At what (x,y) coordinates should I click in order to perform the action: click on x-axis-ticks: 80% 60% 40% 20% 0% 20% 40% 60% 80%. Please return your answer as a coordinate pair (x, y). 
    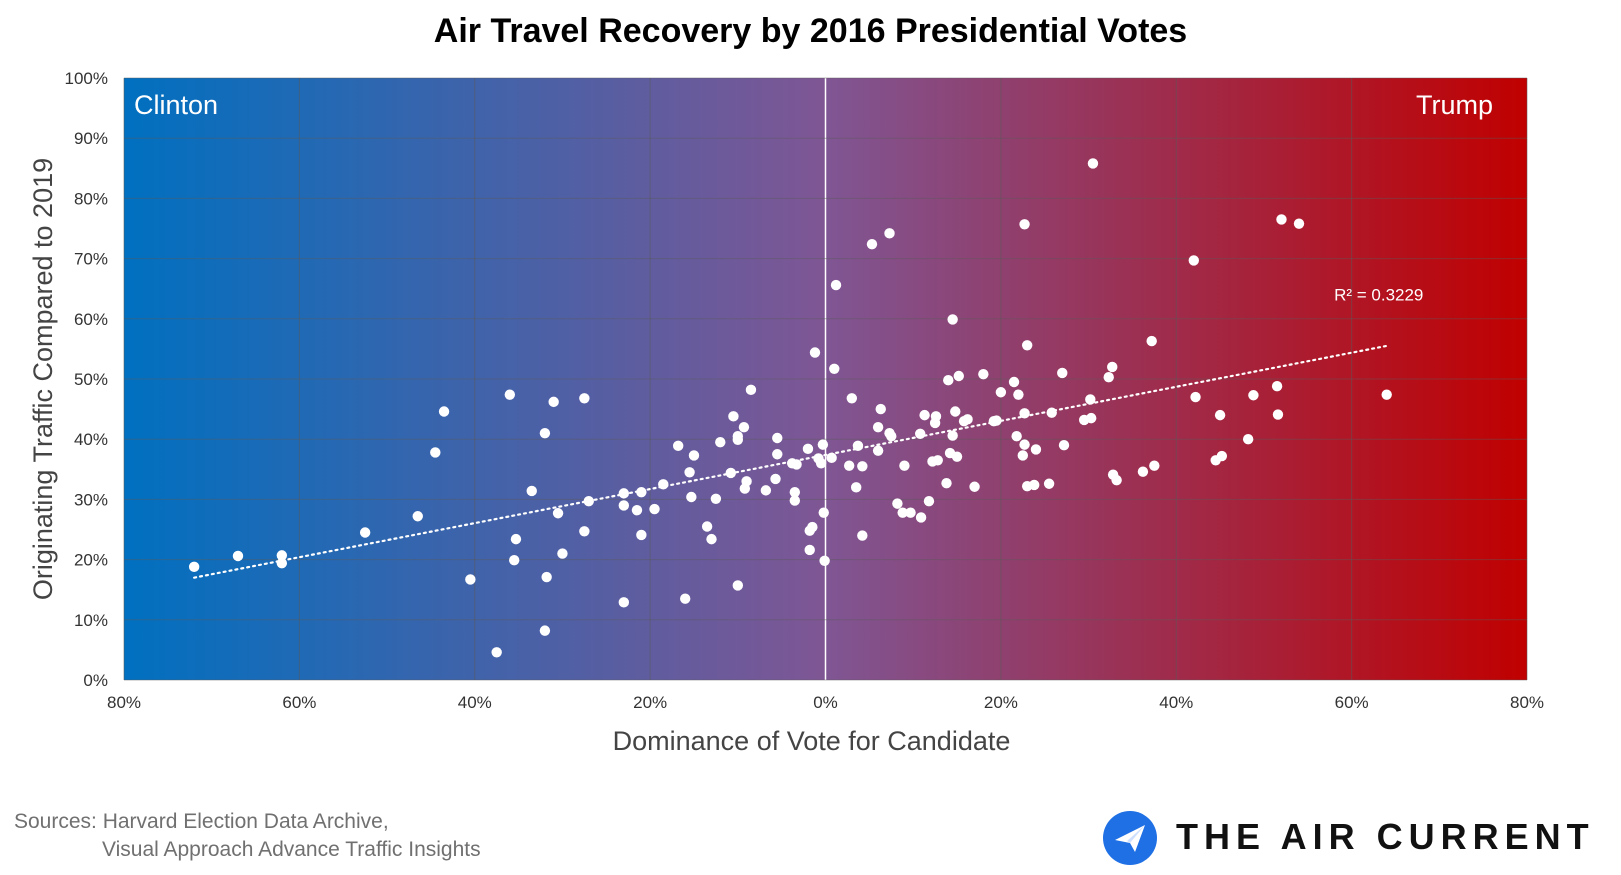
    Looking at the image, I should click on (825, 702).